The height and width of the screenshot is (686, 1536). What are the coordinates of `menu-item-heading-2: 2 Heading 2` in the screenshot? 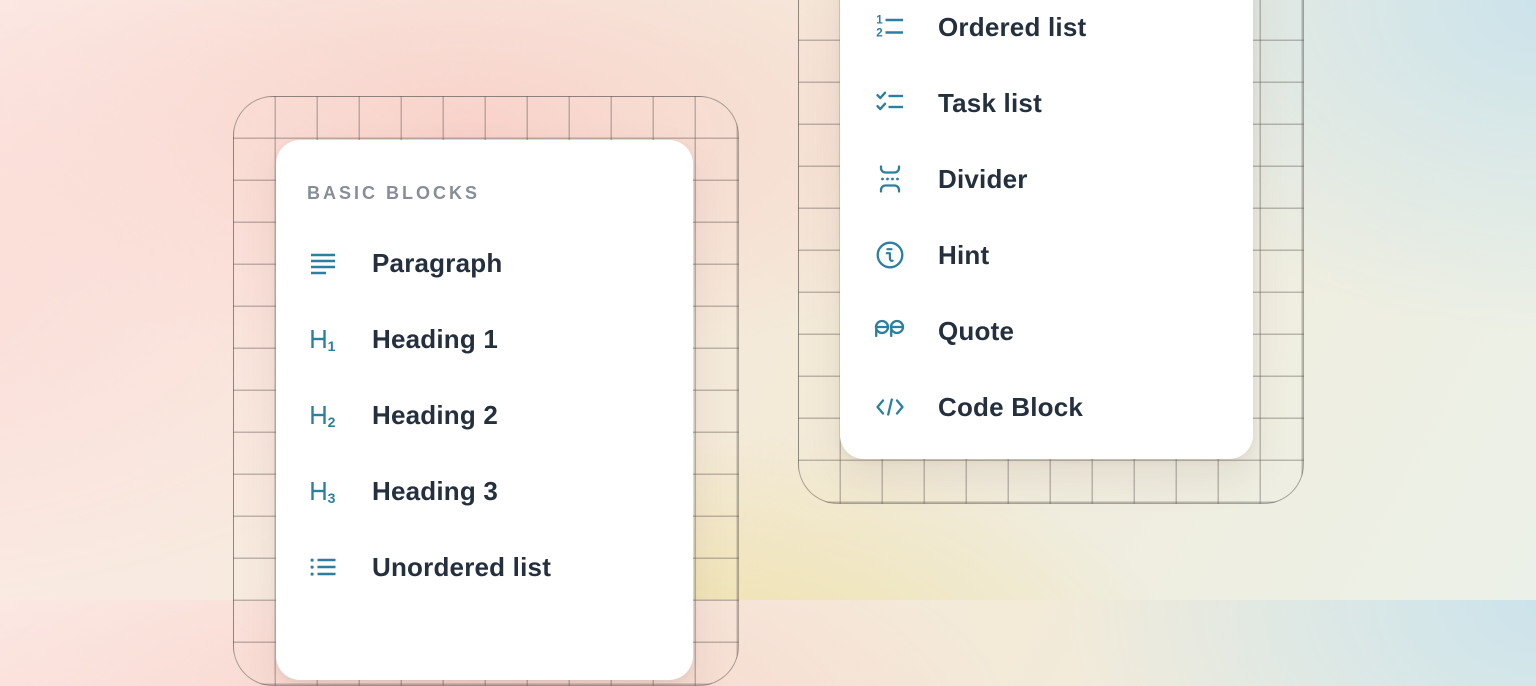 It's located at (484, 415).